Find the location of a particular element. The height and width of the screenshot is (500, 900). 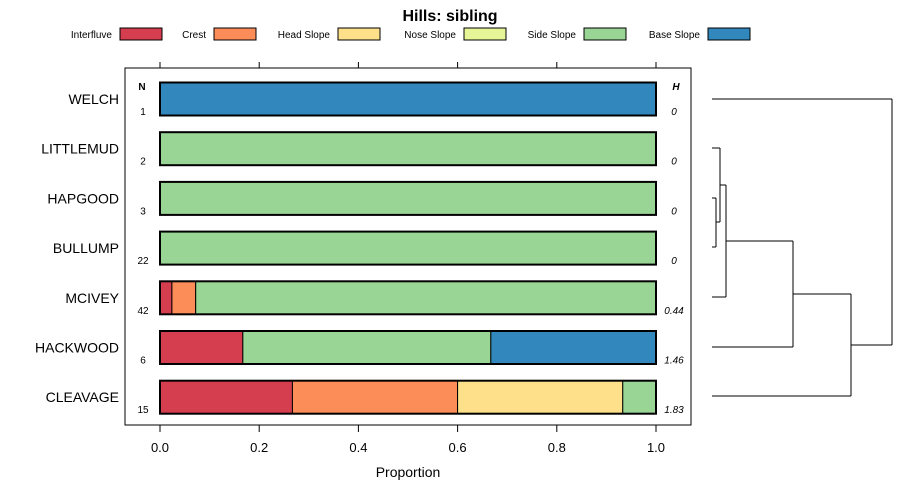

h-value-cleavage: 1.83 is located at coordinates (674, 410).